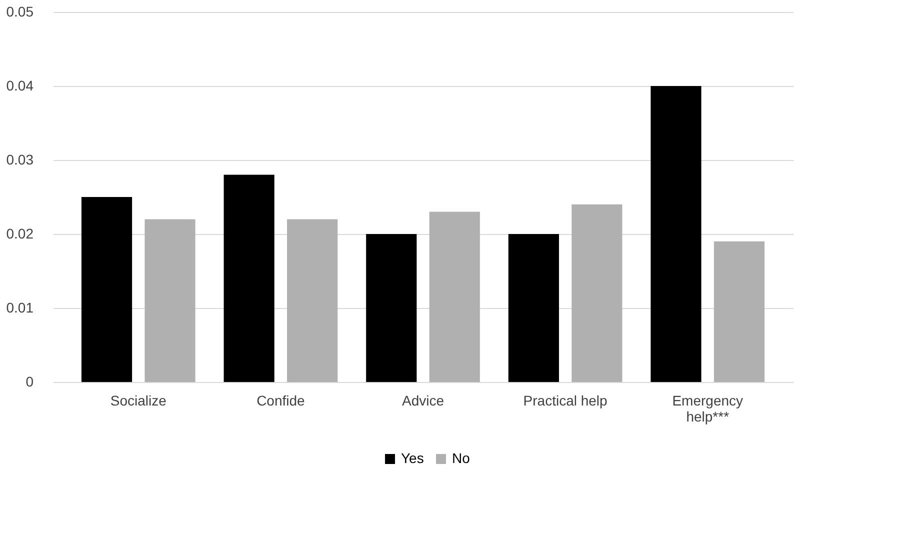 The height and width of the screenshot is (542, 897). Describe the element at coordinates (20, 160) in the screenshot. I see `y-tick-label: 0.03` at that location.